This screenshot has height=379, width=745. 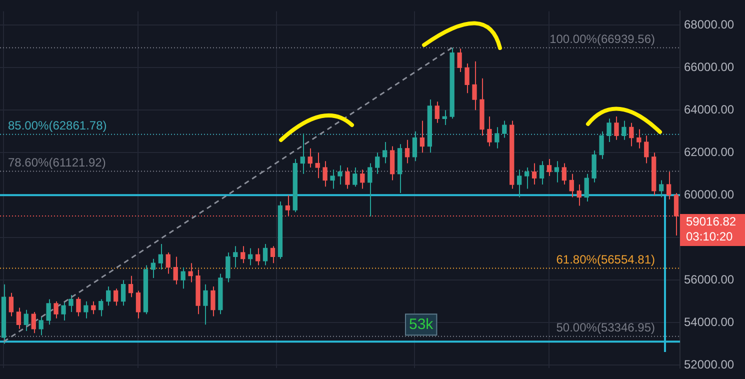 What do you see at coordinates (709, 279) in the screenshot?
I see `y-tick-label: 56000.00` at bounding box center [709, 279].